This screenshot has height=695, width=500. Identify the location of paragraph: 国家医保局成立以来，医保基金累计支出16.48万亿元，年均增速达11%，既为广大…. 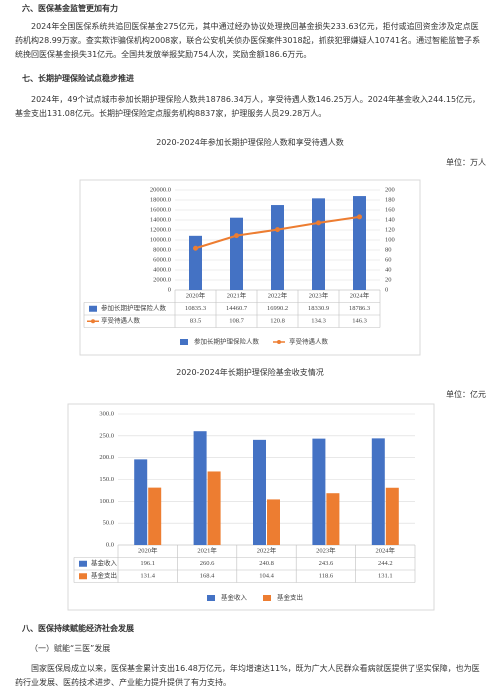
(247, 675).